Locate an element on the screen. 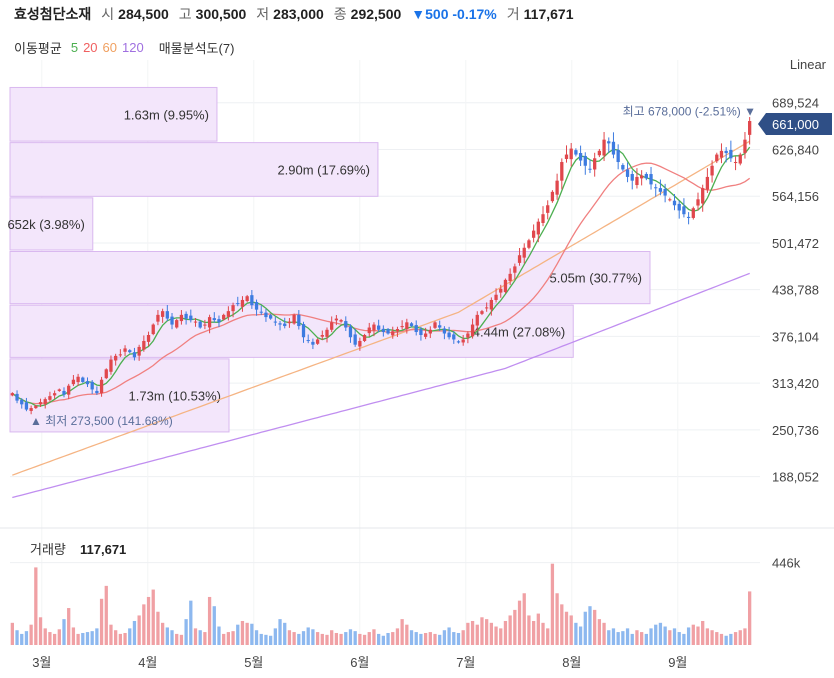 This screenshot has width=834, height=678. volume-label: 거 is located at coordinates (513, 14).